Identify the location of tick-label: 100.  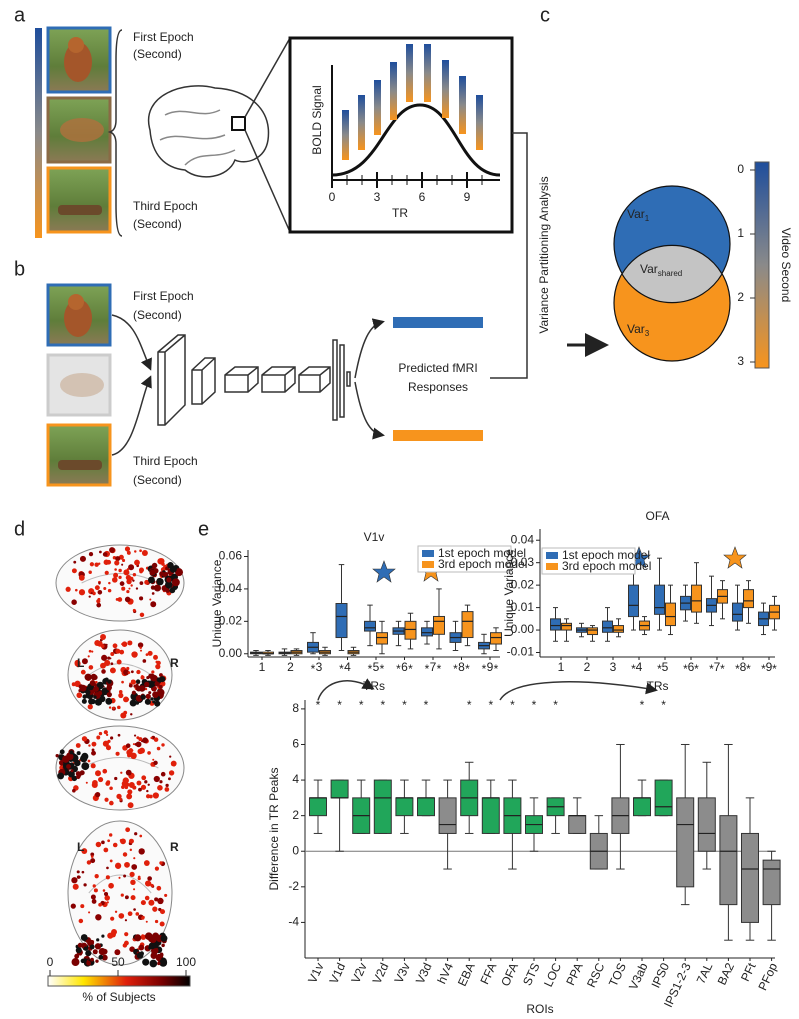
(186, 962).